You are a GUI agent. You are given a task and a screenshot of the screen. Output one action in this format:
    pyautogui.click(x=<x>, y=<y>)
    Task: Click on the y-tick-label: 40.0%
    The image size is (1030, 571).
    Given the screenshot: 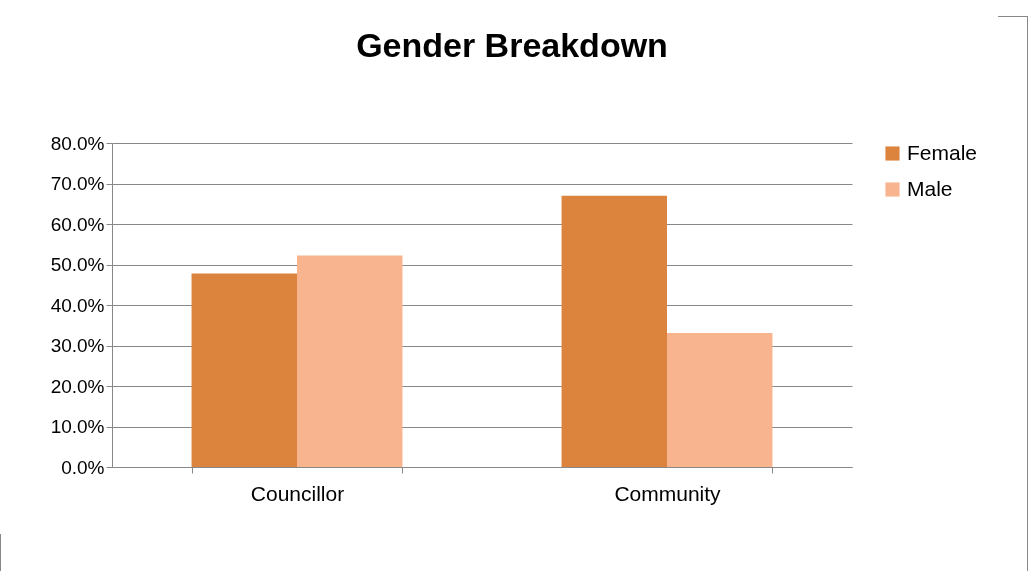 What is the action you would take?
    pyautogui.click(x=77, y=305)
    